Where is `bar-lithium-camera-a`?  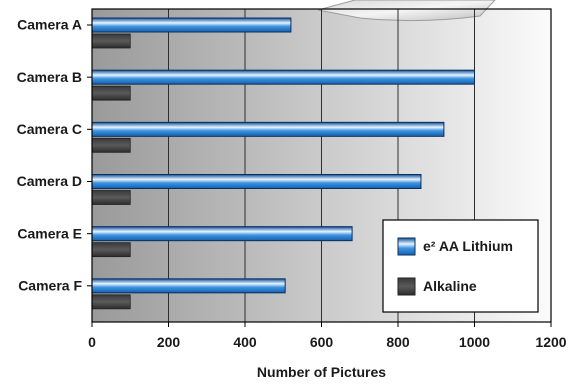 bar-lithium-camera-a is located at coordinates (191, 25).